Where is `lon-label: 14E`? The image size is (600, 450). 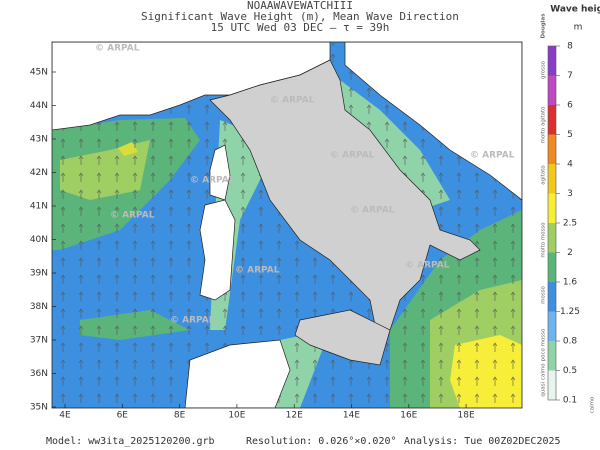 lon-label: 14E is located at coordinates (351, 416).